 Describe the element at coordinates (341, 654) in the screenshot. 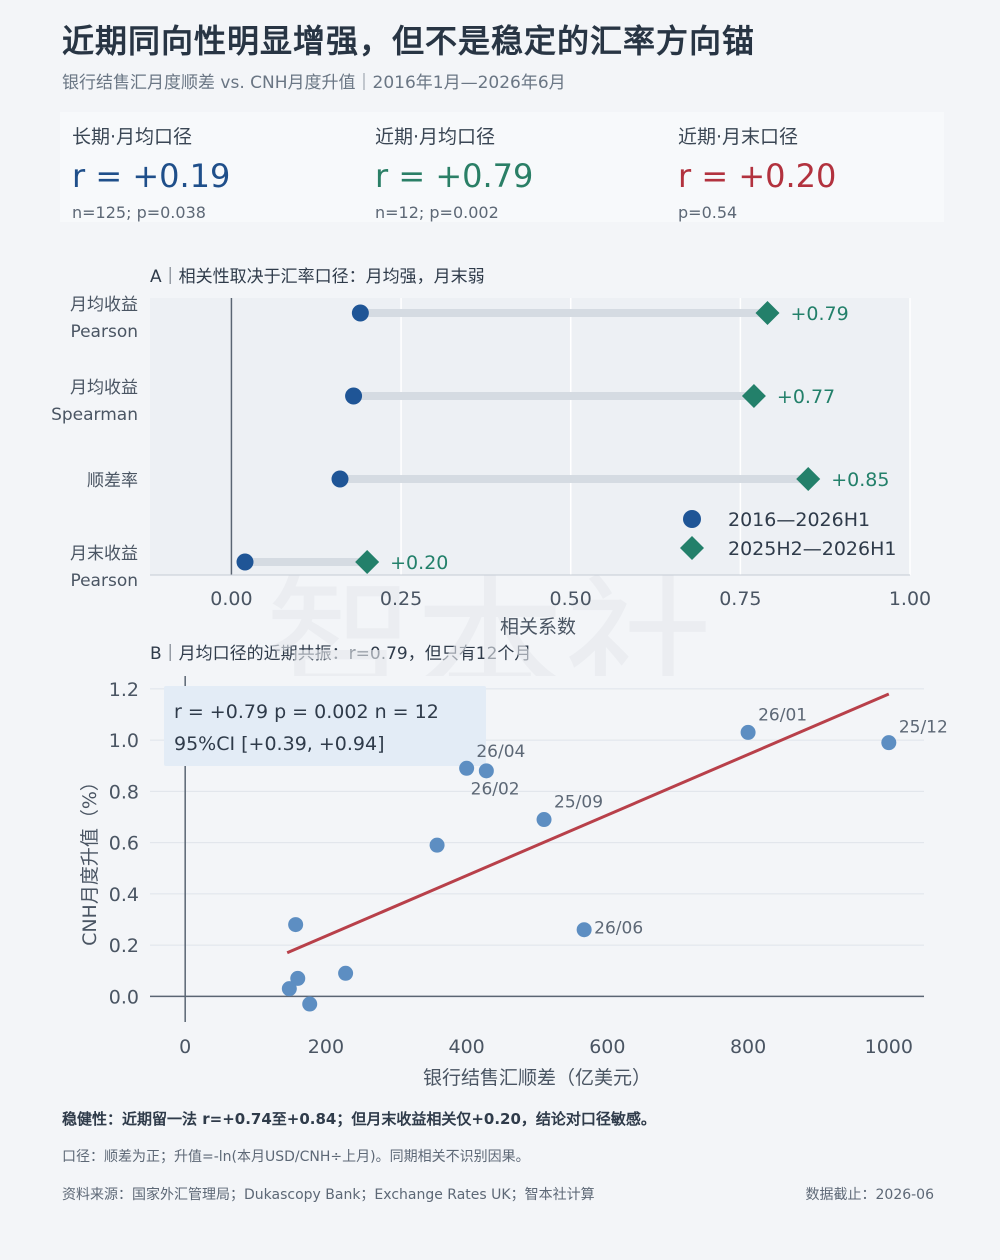

I see `panel-b-title: B｜月均口径的近期共振：r=0.79，但只有12个月` at that location.